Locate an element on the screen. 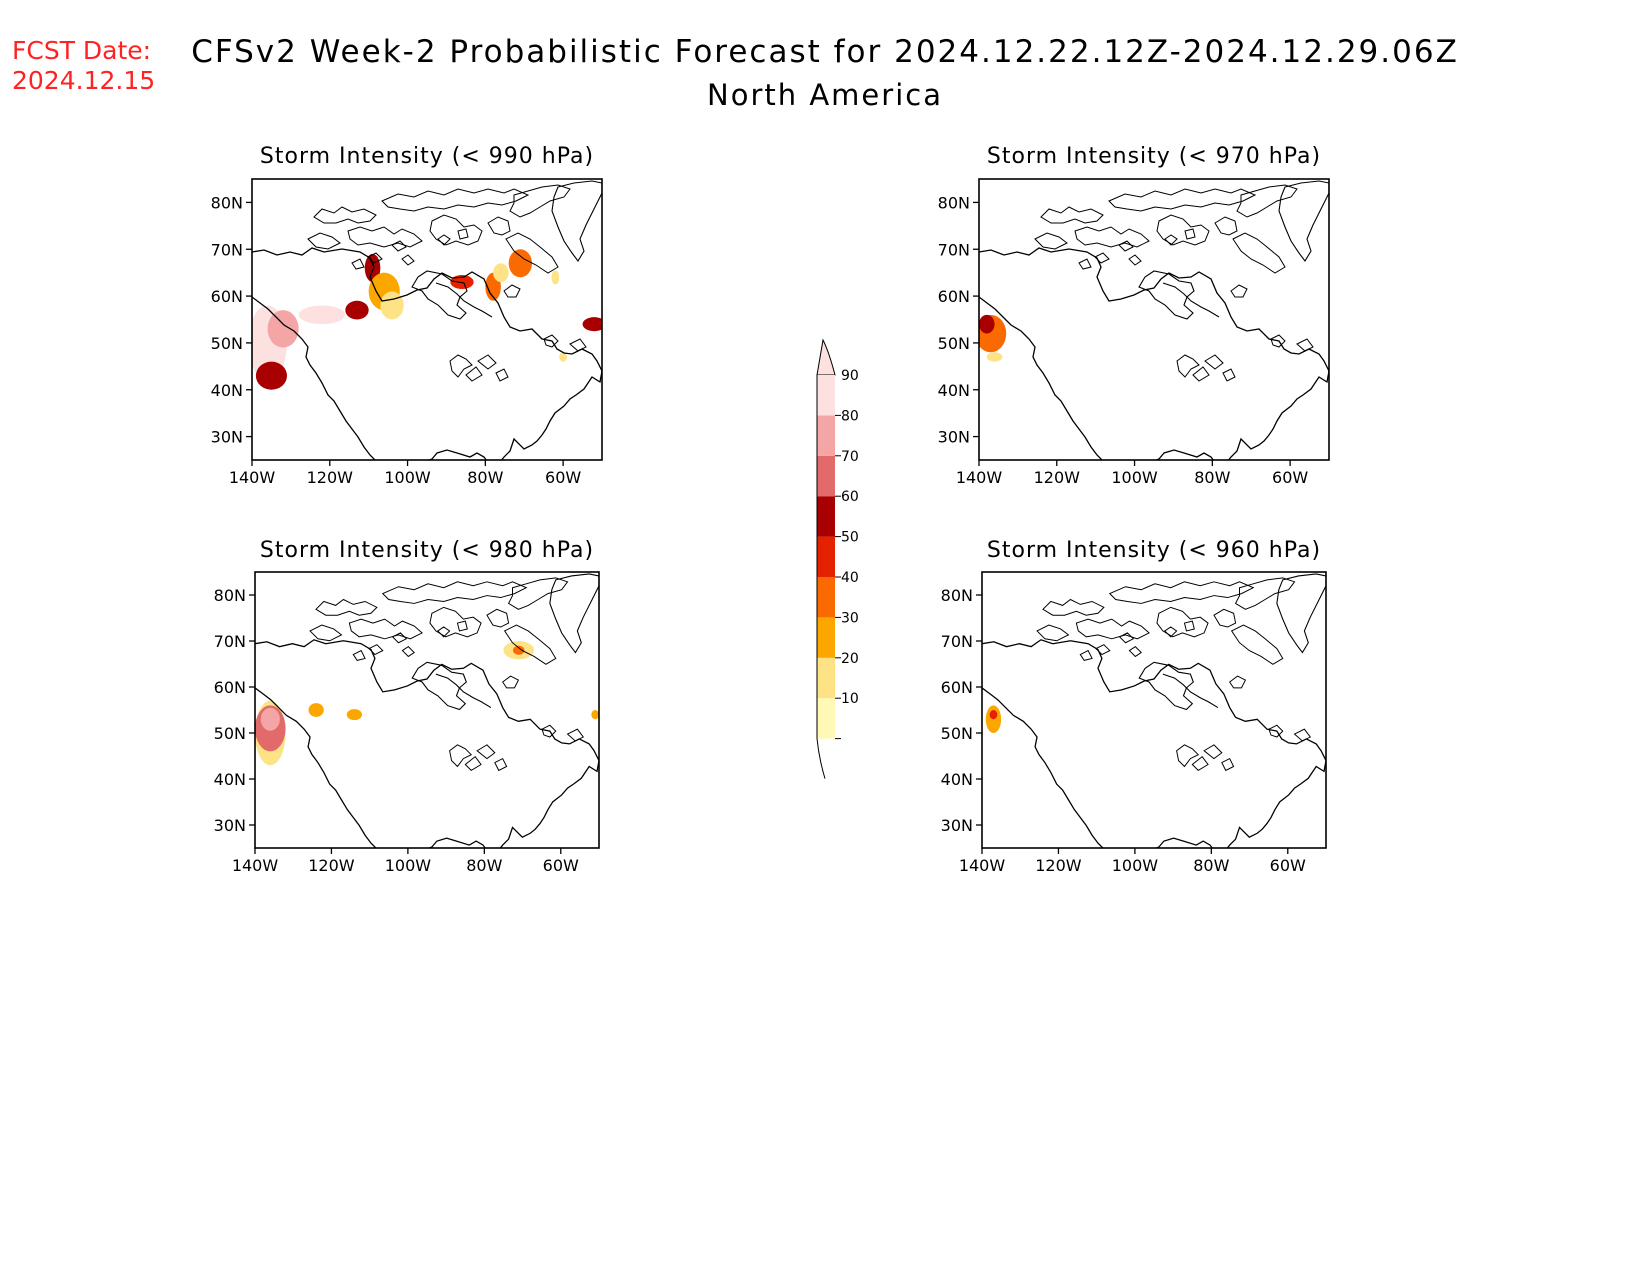 The width and height of the screenshot is (1650, 1275). colorbar-label: 60 is located at coordinates (850, 497).